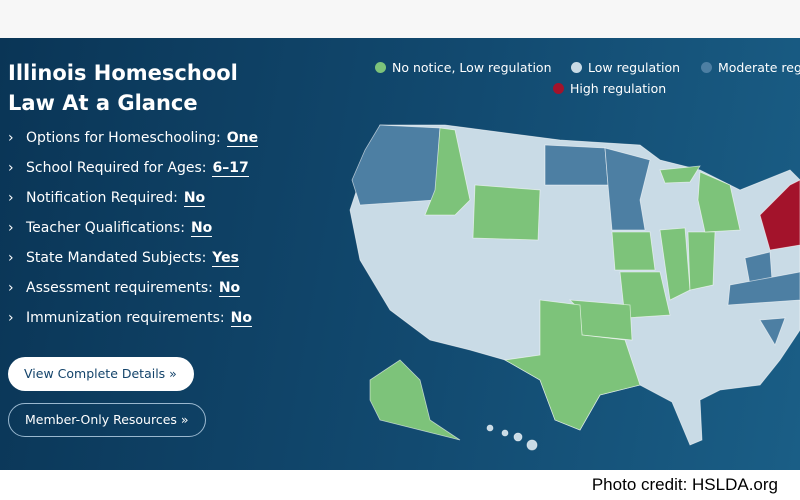 The image size is (800, 500). I want to click on info-item: › State Mandated Subjects: Yes, so click(123, 258).